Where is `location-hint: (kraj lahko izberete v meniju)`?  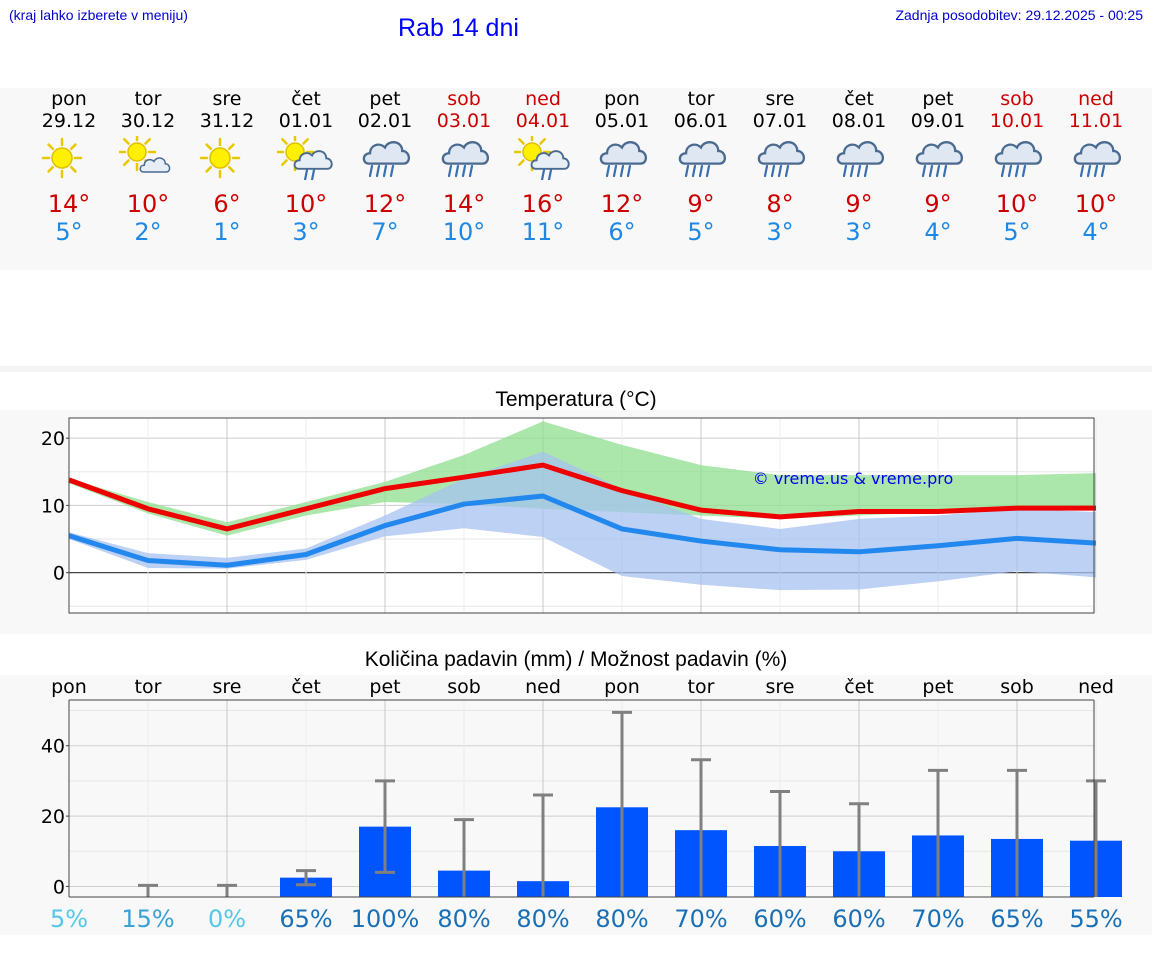 location-hint: (kraj lahko izberete v meniju) is located at coordinates (98, 15).